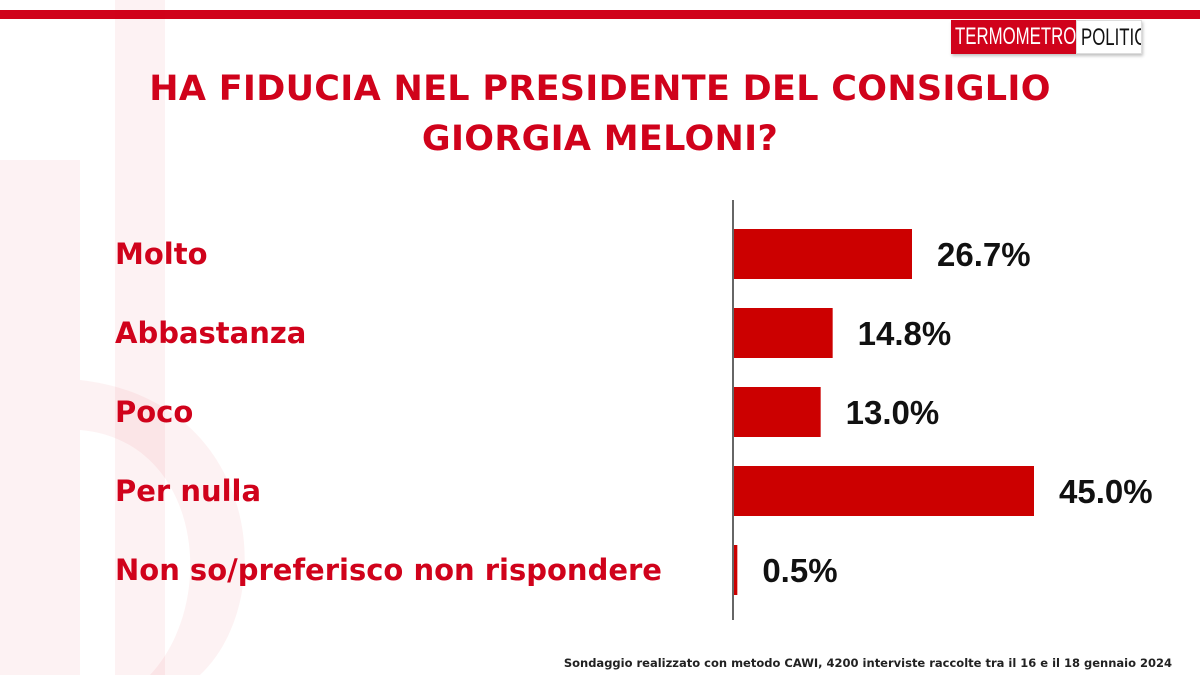  What do you see at coordinates (893, 412) in the screenshot?
I see `value-label: 13.0%` at bounding box center [893, 412].